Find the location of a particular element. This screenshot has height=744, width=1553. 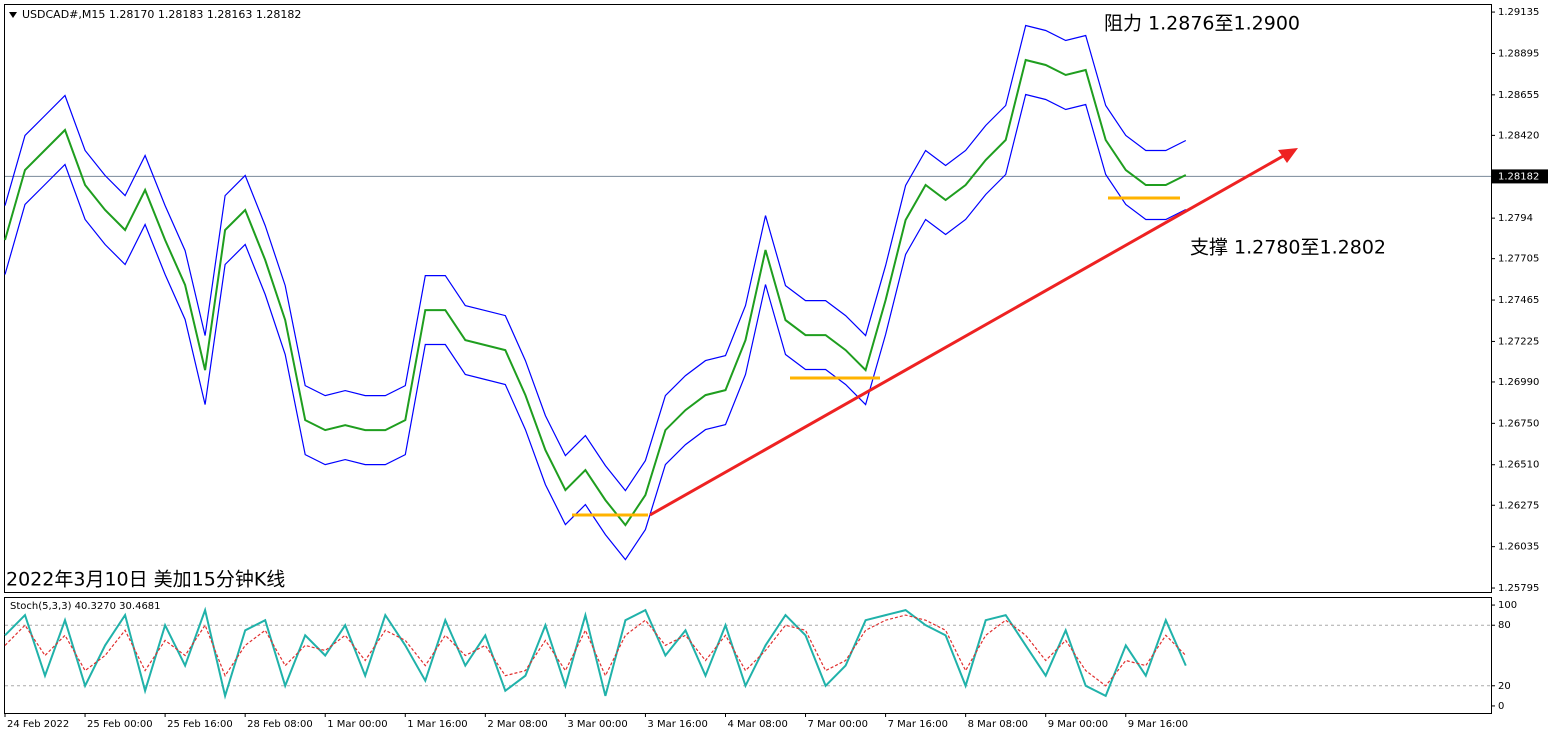

annotation: 阻力 1.2876至1.2900 is located at coordinates (1202, 24).